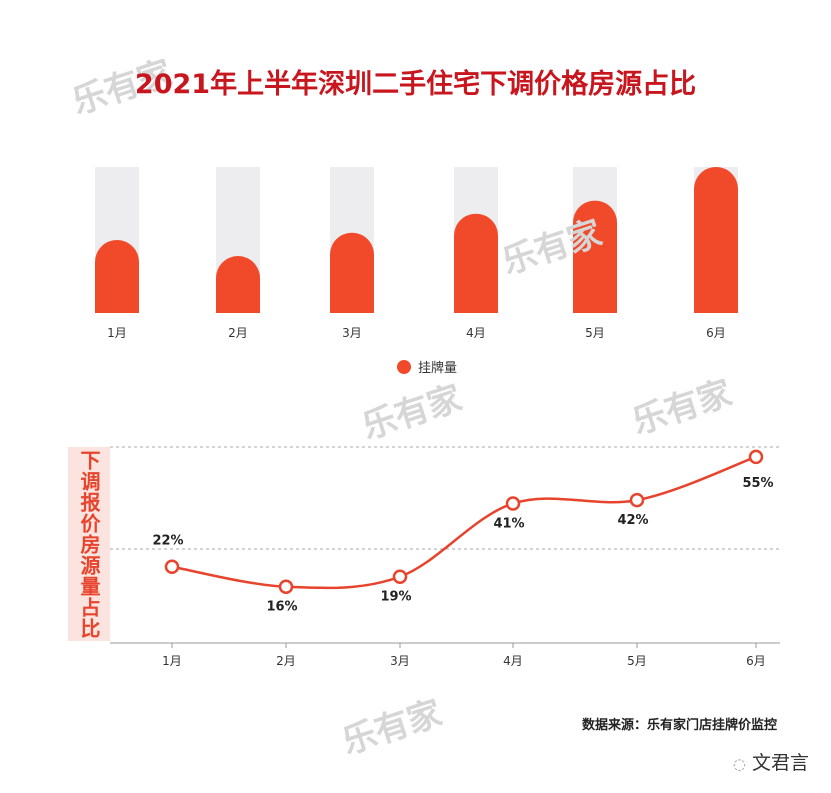 Image resolution: width=831 pixels, height=793 pixels. Describe the element at coordinates (595, 333) in the screenshot. I see `bar-x-tick-label: 5月` at that location.